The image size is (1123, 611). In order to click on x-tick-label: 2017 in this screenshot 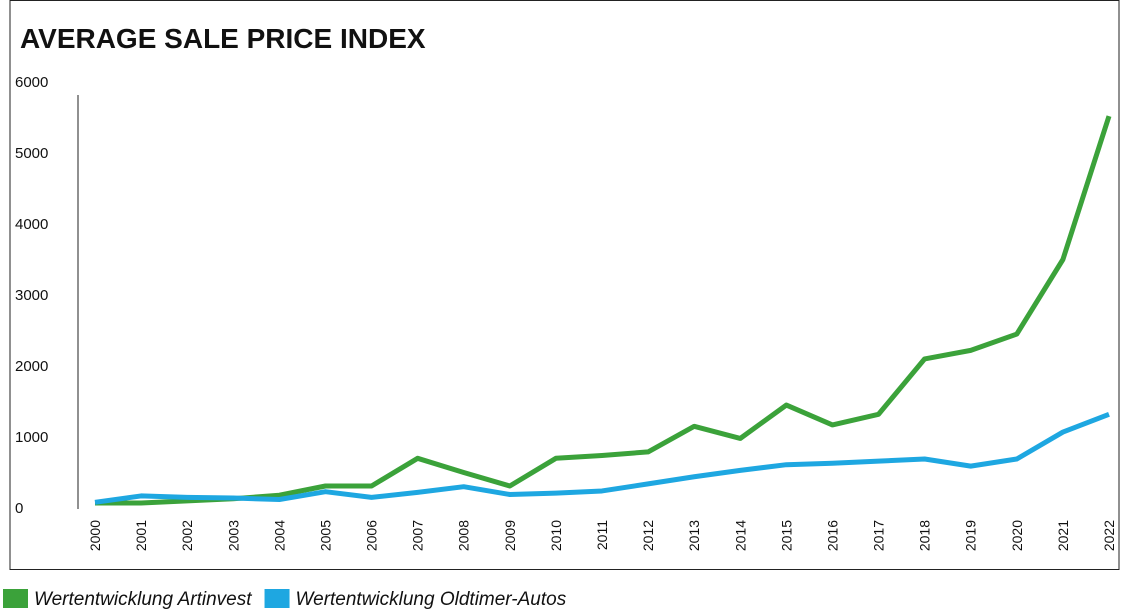, I will do `click(879, 535)`.